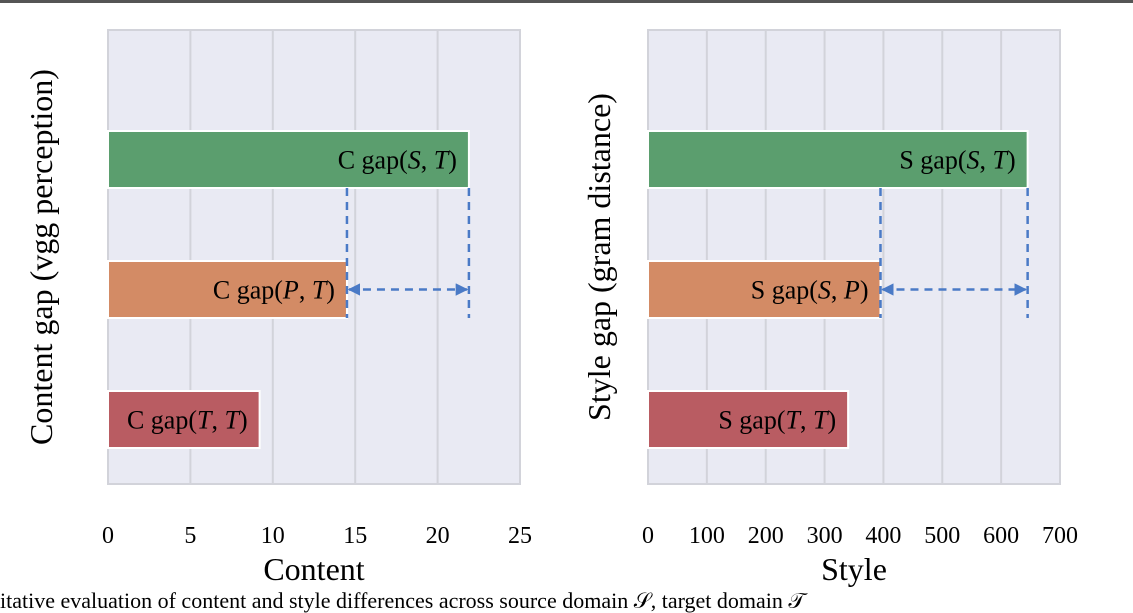  What do you see at coordinates (41, 257) in the screenshot?
I see `y-axis-label: Content gap (vgg perception)` at bounding box center [41, 257].